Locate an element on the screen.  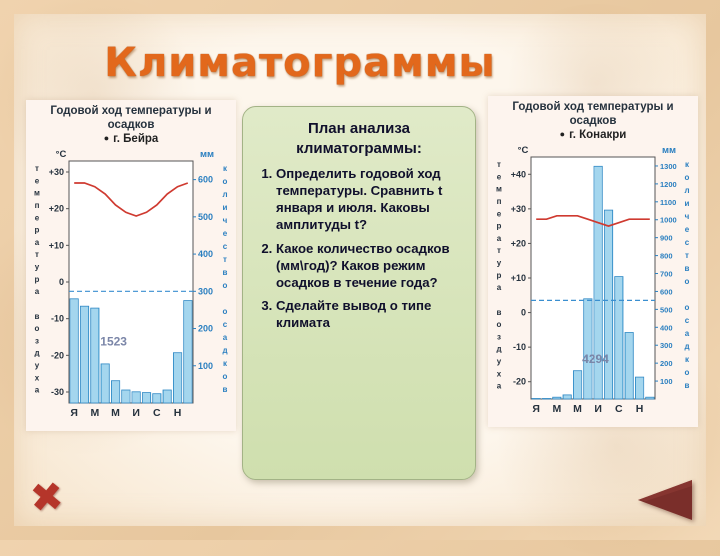
svg-text: 0 is located at coordinates (61, 282).